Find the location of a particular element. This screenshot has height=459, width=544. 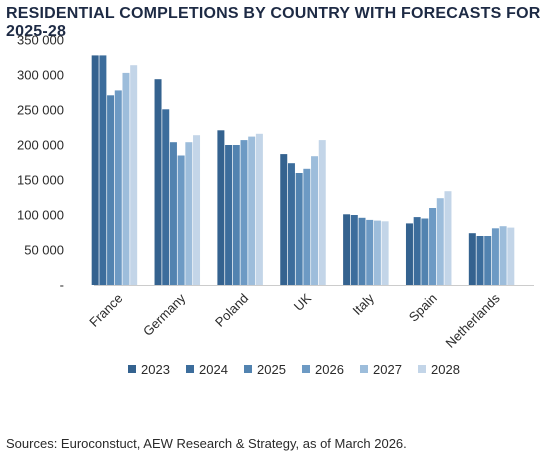

y-tick-label: - is located at coordinates (62, 285).